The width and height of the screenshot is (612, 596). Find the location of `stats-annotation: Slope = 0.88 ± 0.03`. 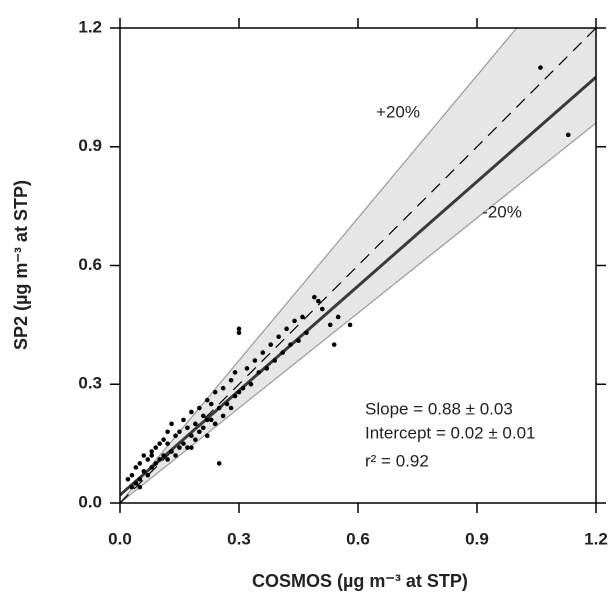

stats-annotation: Slope = 0.88 ± 0.03 is located at coordinates (439, 408).